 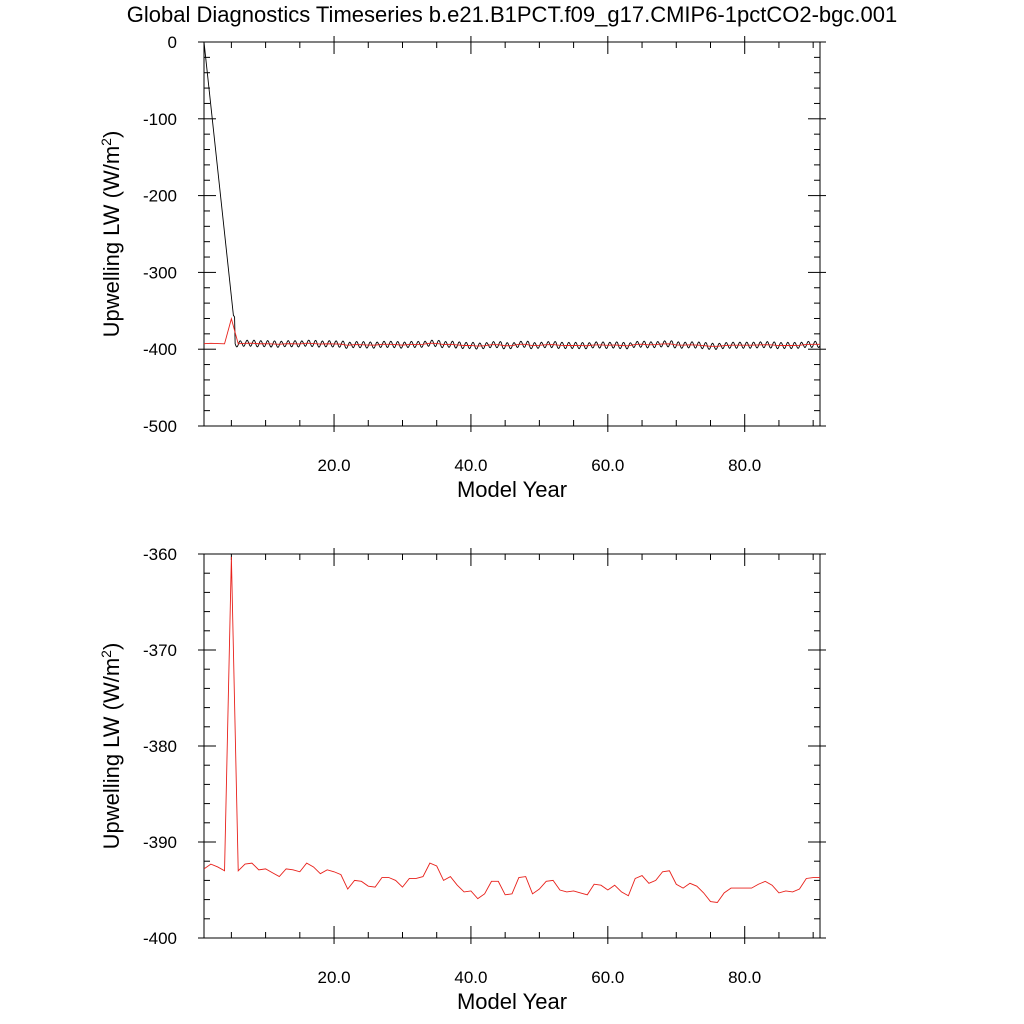 What do you see at coordinates (160, 119) in the screenshot?
I see `y-tick-label: -100` at bounding box center [160, 119].